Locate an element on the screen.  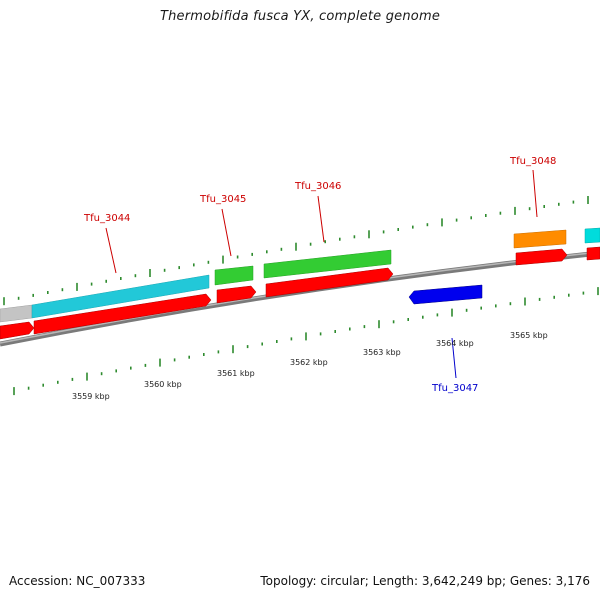
kbp-label-3565: 3565 kbp is located at coordinates (529, 335).